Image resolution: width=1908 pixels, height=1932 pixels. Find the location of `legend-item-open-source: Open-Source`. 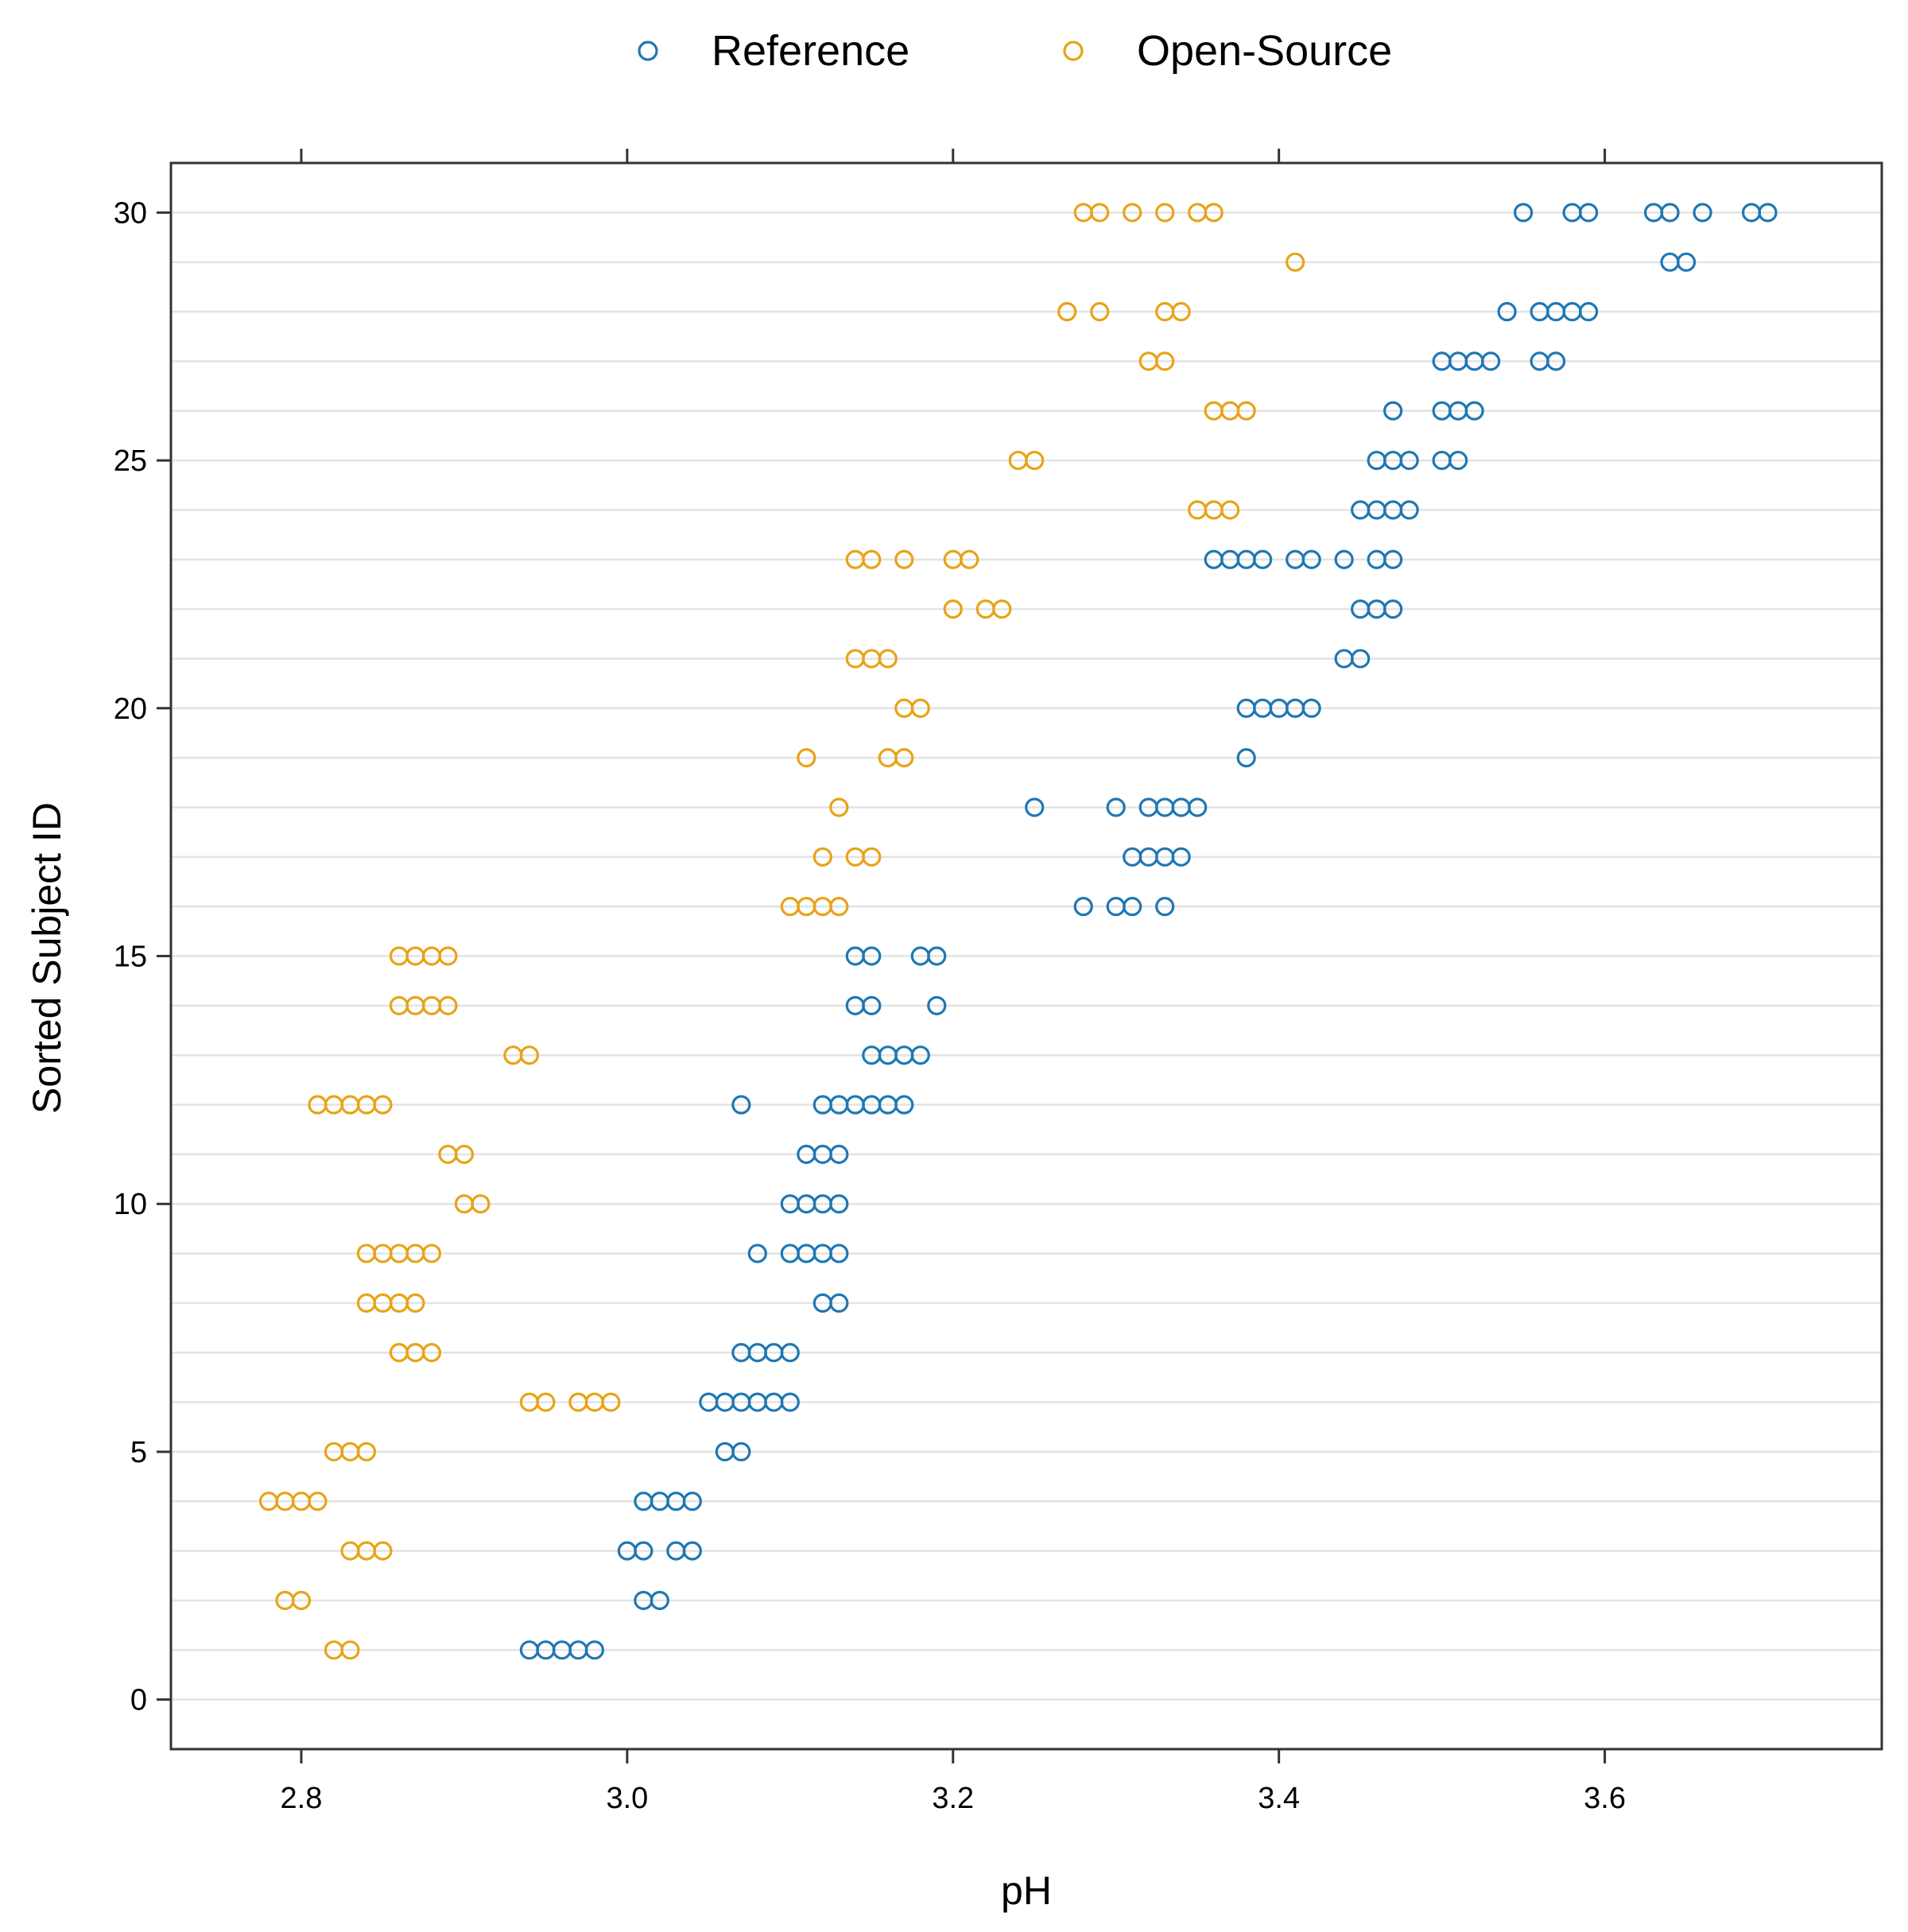

legend-item-open-source: Open-Source is located at coordinates (1227, 51).